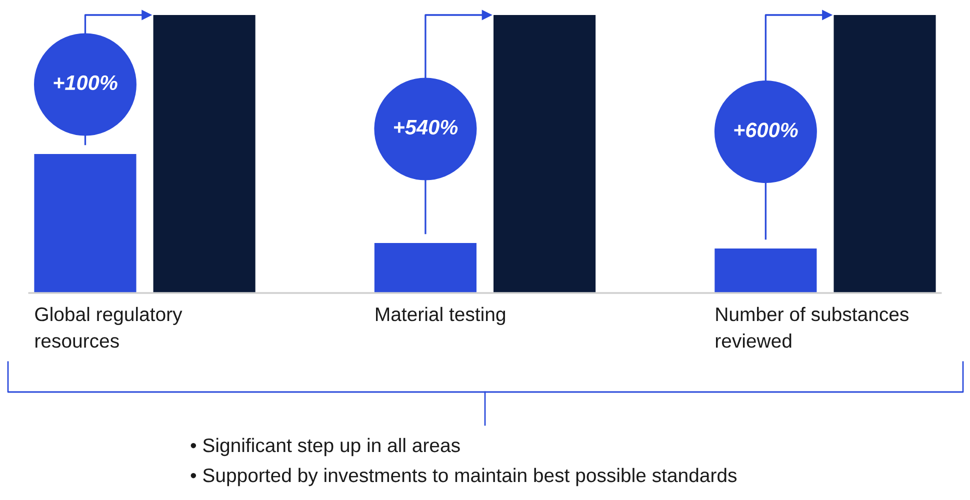 The height and width of the screenshot is (500, 970). What do you see at coordinates (86, 82) in the screenshot?
I see `annotation: +100%` at bounding box center [86, 82].